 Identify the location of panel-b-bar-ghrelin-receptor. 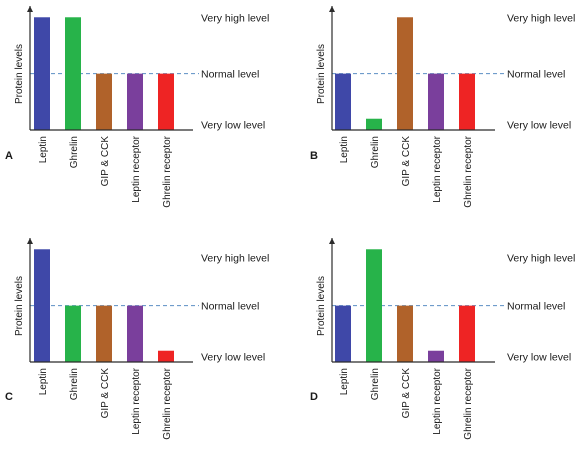
(467, 101).